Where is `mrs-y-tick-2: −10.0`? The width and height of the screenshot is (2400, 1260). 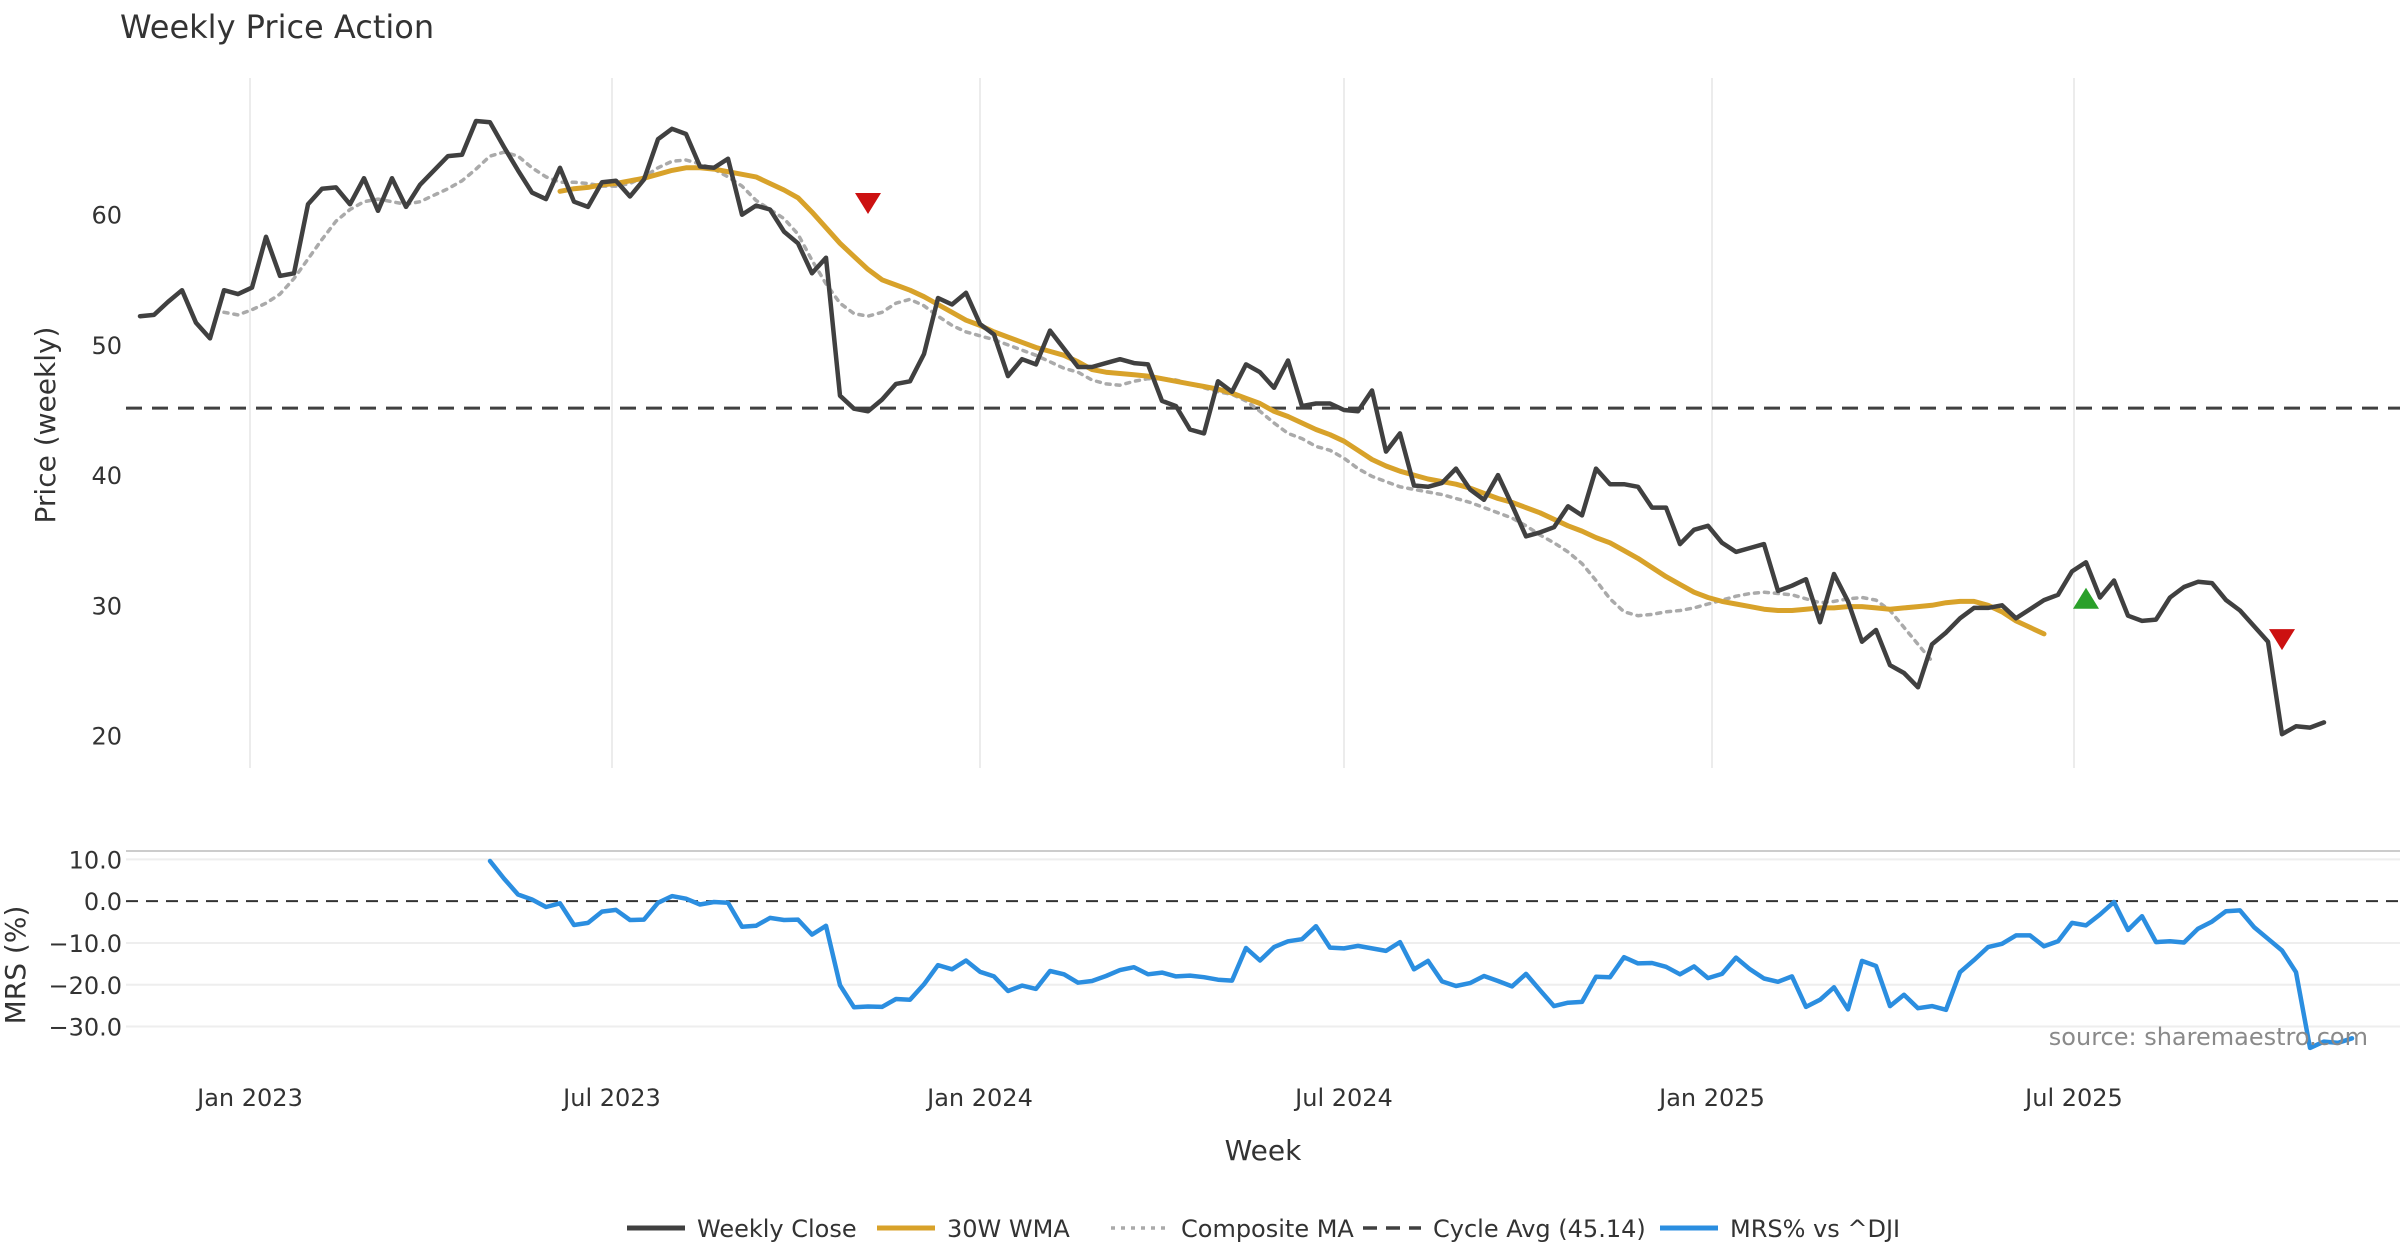
mrs-y-tick-2: −10.0 is located at coordinates (85, 944).